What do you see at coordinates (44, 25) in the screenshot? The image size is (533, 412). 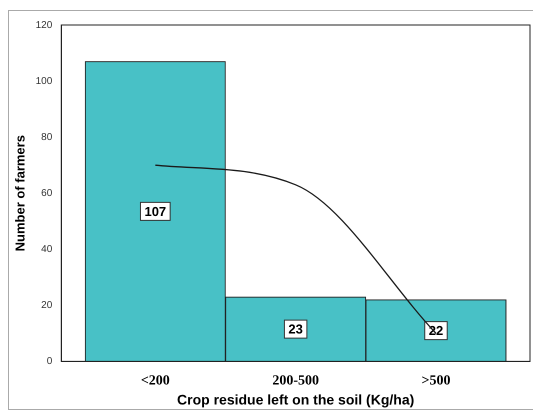 I see `y-tick-label: 120` at bounding box center [44, 25].